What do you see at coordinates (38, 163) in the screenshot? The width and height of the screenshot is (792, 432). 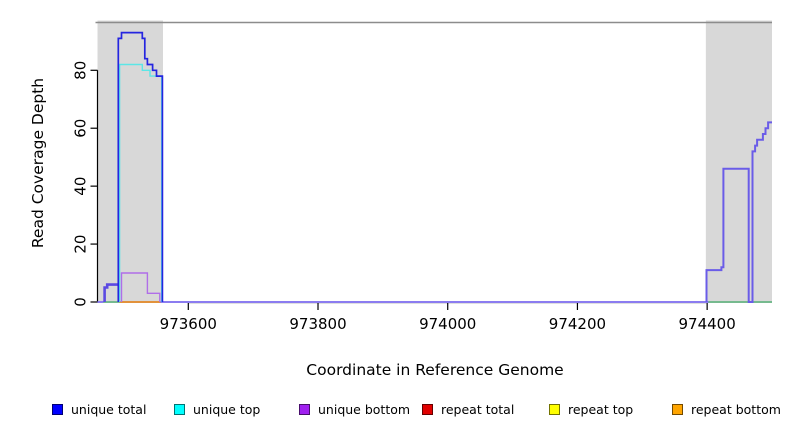 I see `y-axis-title: Read Coverage Depth` at bounding box center [38, 163].